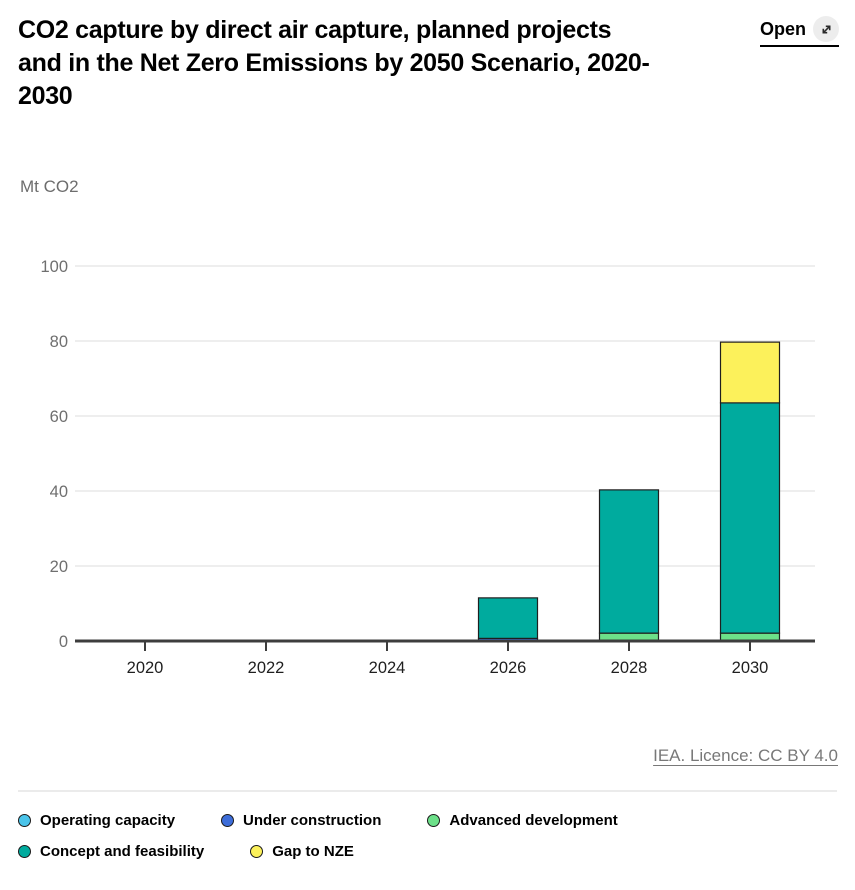  Describe the element at coordinates (750, 518) in the screenshot. I see `bar-segment-concept-and-feasibility-2030` at that location.